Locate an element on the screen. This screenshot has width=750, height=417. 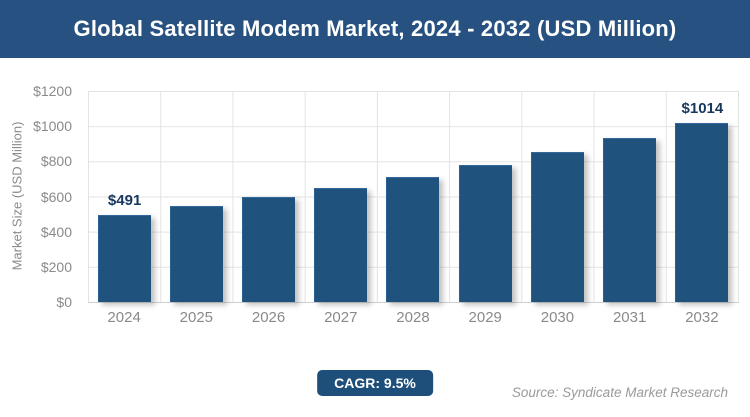
bar-2031 is located at coordinates (630, 220).